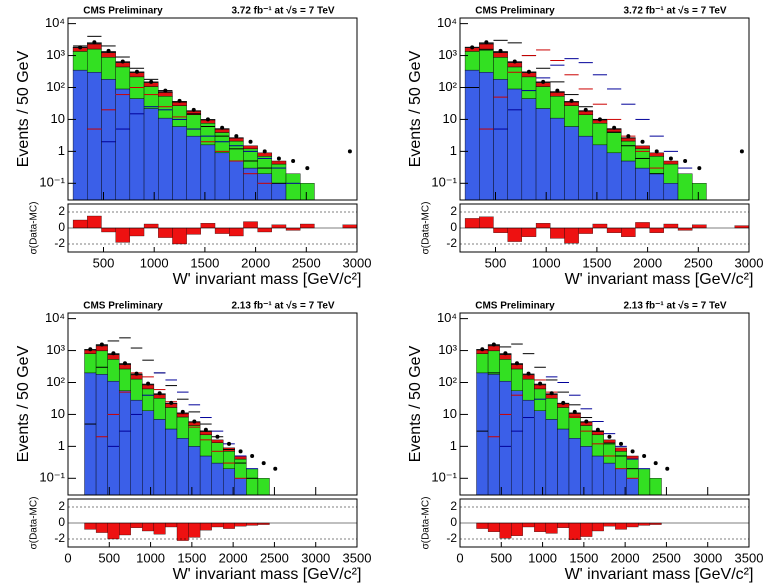 Image resolution: width=766 pixels, height=587 pixels. Describe the element at coordinates (426, 523) in the screenshot. I see `ratio-y-label: σ(Data-MC)` at that location.